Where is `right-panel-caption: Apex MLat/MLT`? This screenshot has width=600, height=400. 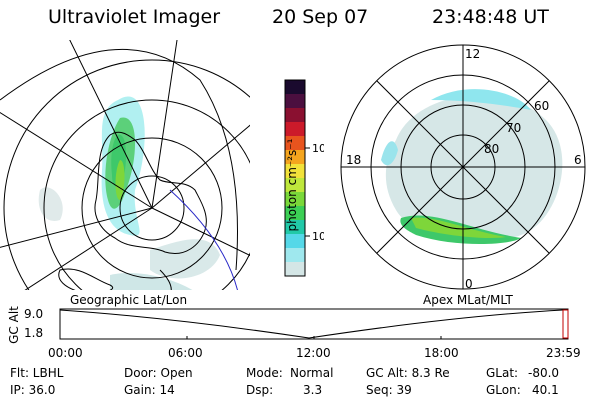
right-panel-caption: Apex MLat/MLT is located at coordinates (468, 300).